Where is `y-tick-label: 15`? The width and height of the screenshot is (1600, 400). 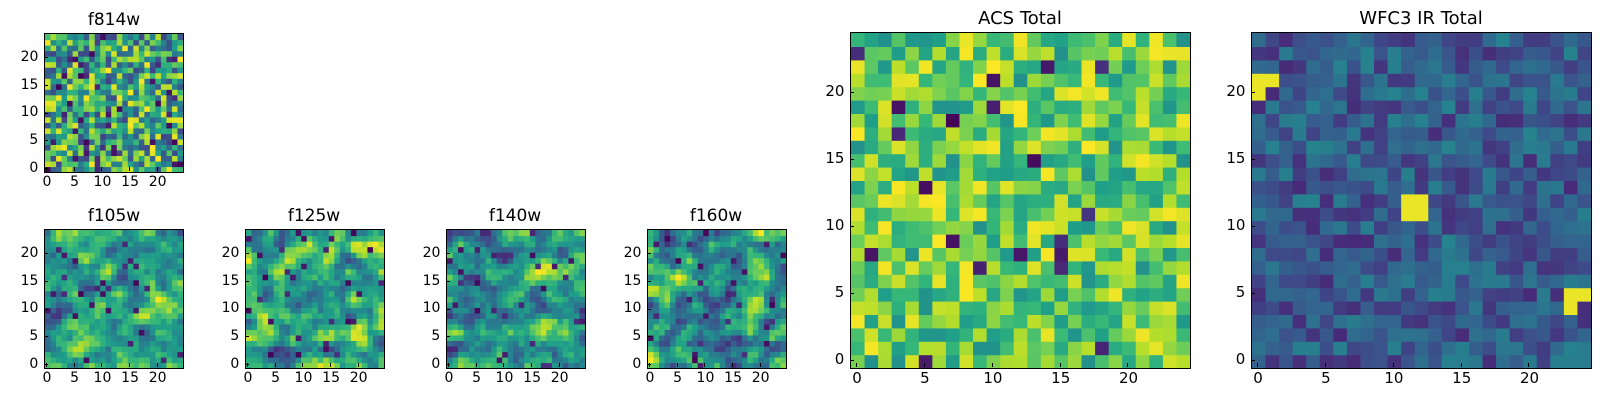 y-tick-label: 15 is located at coordinates (230, 280).